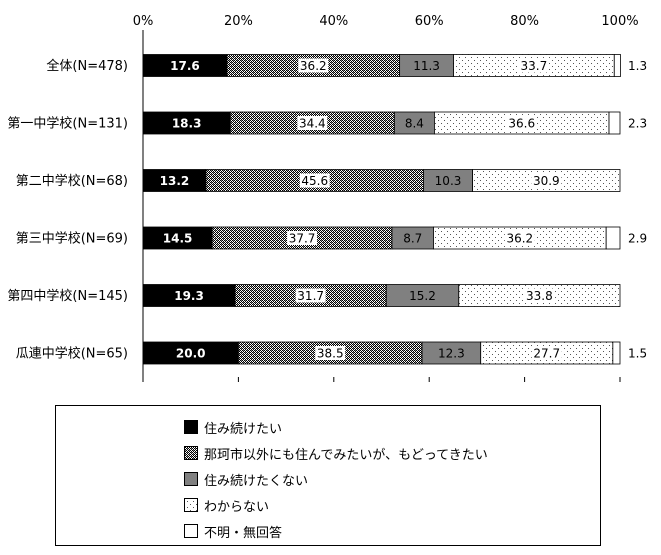 This screenshot has width=661, height=555. I want to click on data-label: 33.8, so click(539, 296).